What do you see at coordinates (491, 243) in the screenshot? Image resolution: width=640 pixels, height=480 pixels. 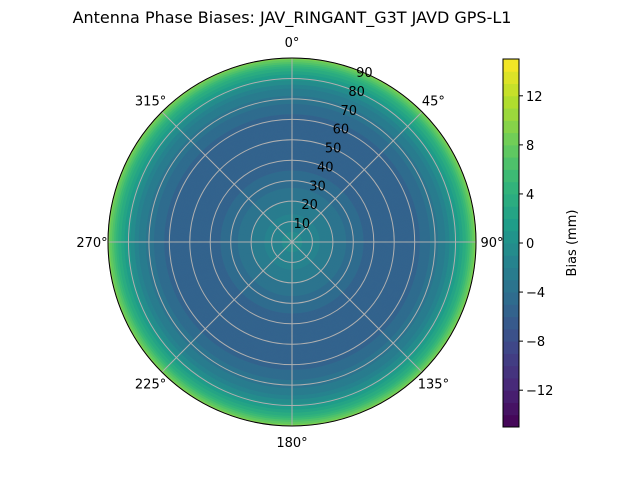 I see `theta-tick-label: 90°` at bounding box center [491, 243].